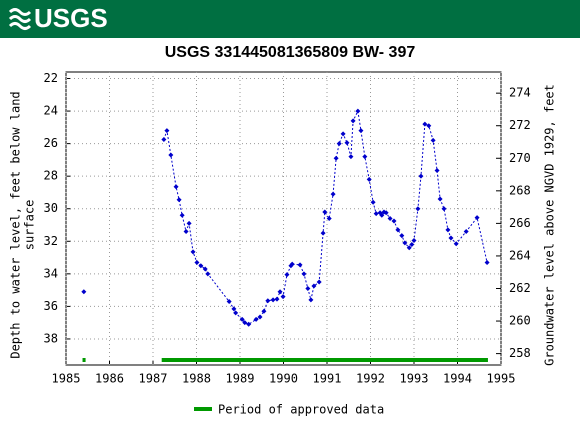 The image size is (580, 430). I want to click on approved-period, so click(84, 360).